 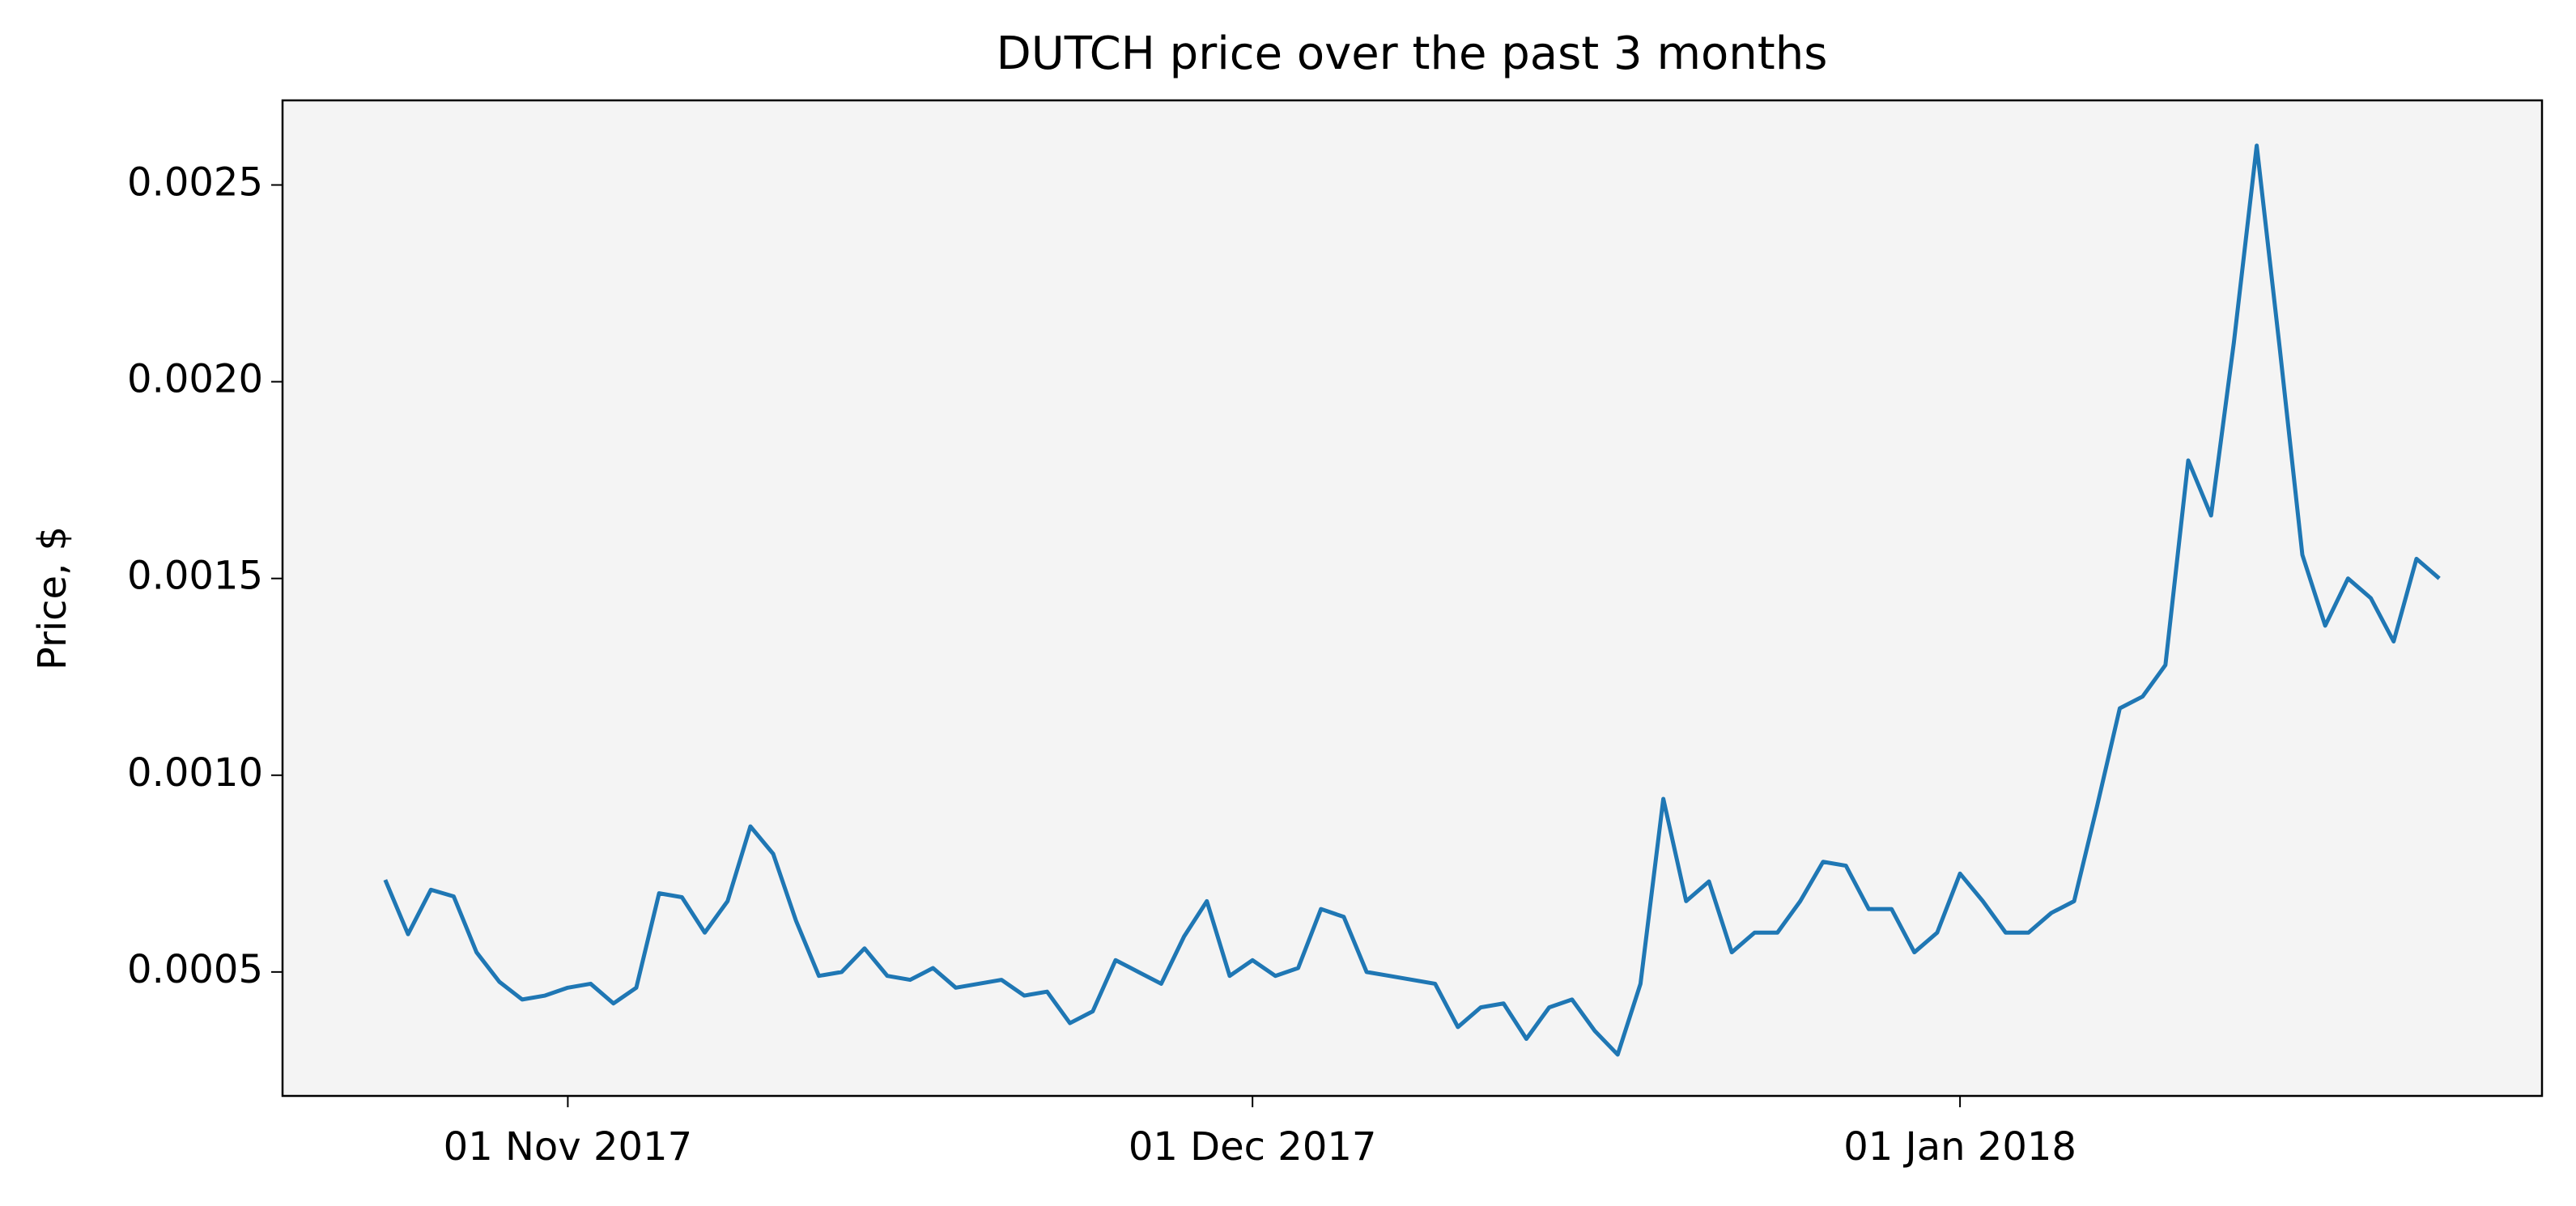 What do you see at coordinates (1253, 1147) in the screenshot?
I see `x-tick-label: 01 Dec 2017` at bounding box center [1253, 1147].